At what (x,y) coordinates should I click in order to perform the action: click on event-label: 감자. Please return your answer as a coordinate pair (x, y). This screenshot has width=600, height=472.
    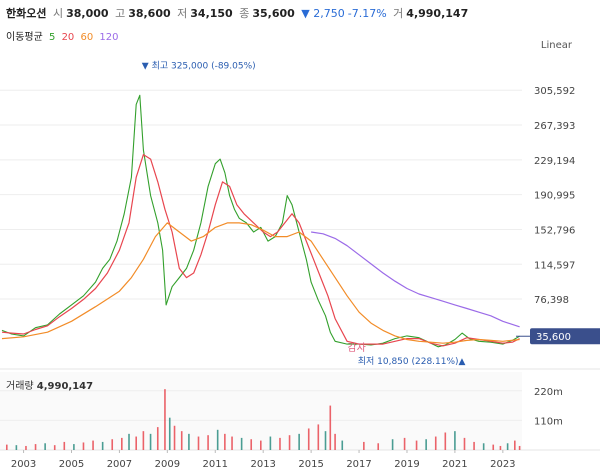
    Looking at the image, I should click on (356, 348).